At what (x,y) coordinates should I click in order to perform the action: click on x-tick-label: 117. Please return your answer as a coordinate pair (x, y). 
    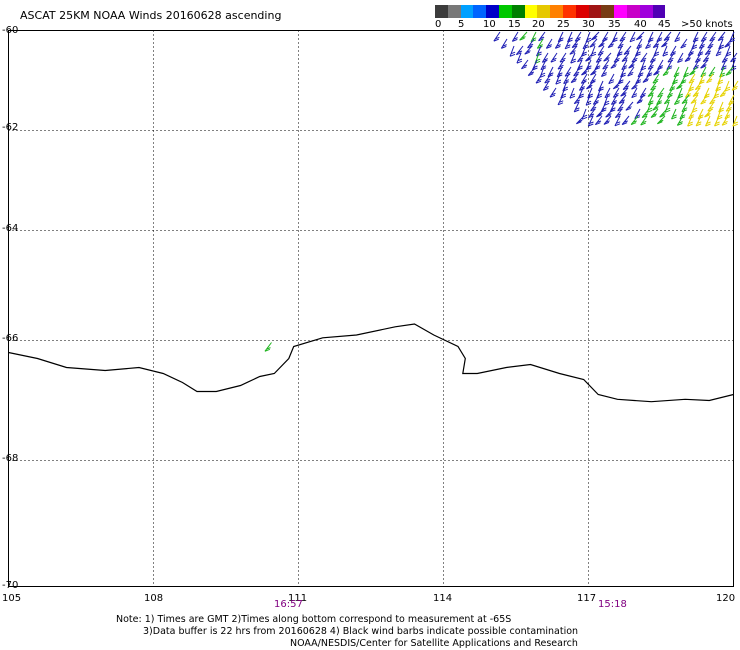
    Looking at the image, I should click on (587, 598).